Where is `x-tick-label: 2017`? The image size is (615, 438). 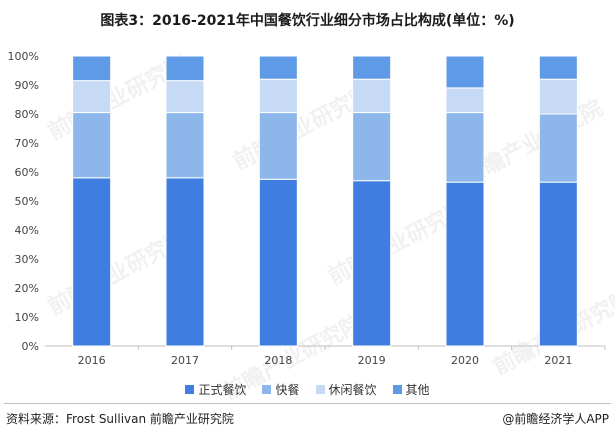
x-tick-label: 2017 is located at coordinates (185, 360).